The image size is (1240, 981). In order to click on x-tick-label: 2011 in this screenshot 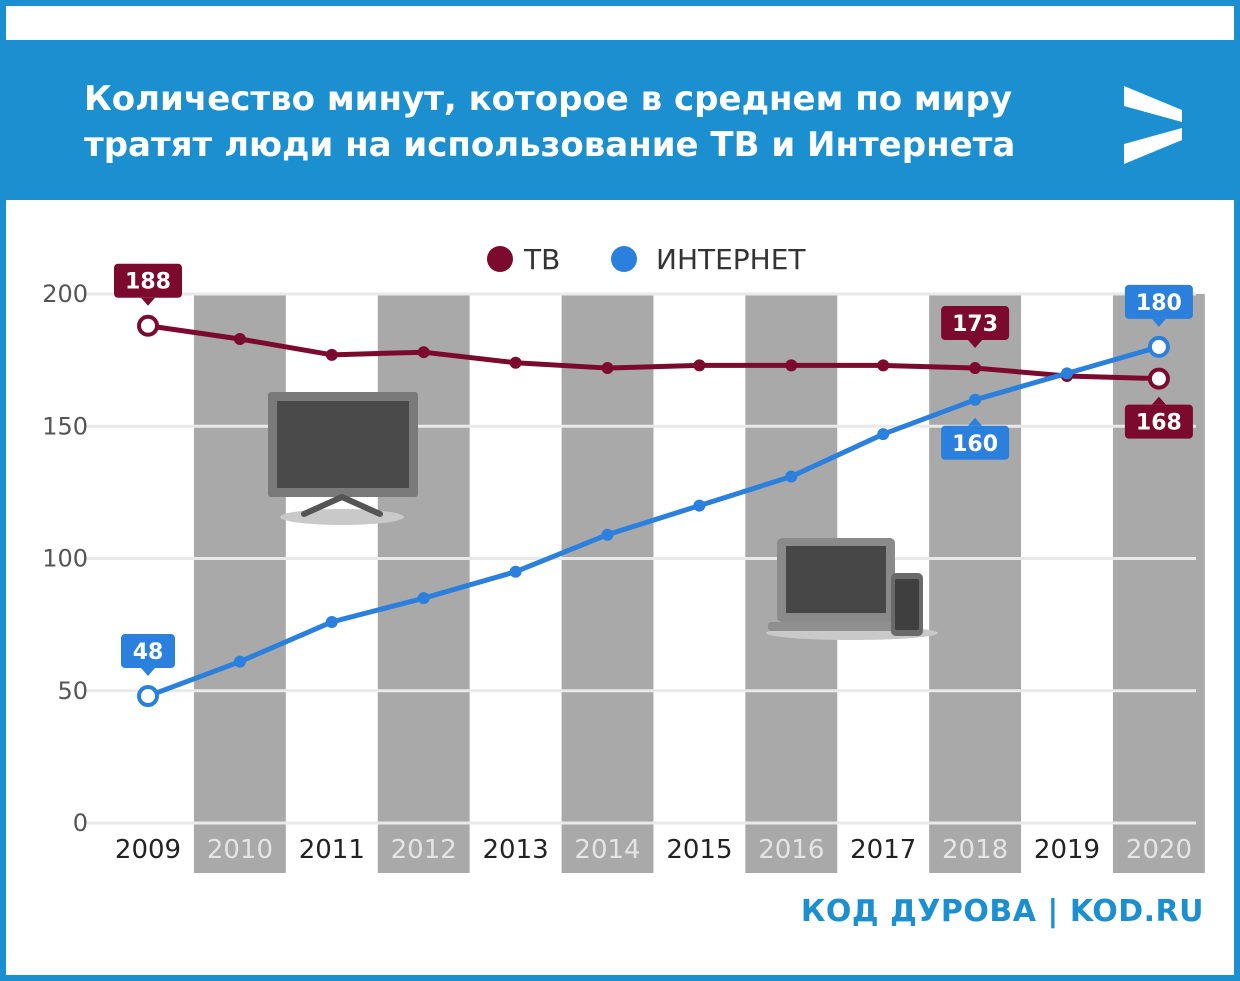, I will do `click(332, 850)`.